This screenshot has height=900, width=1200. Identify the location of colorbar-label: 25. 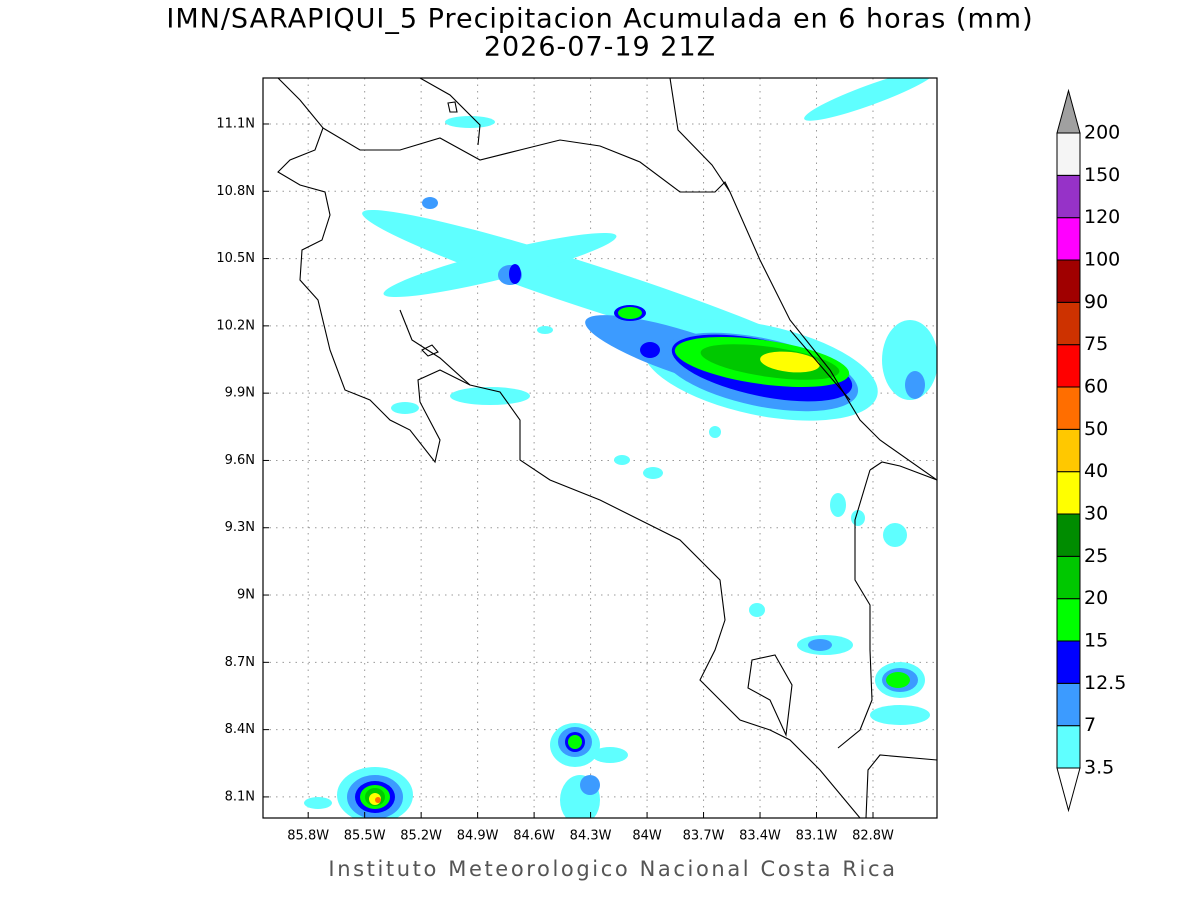
(1096, 556).